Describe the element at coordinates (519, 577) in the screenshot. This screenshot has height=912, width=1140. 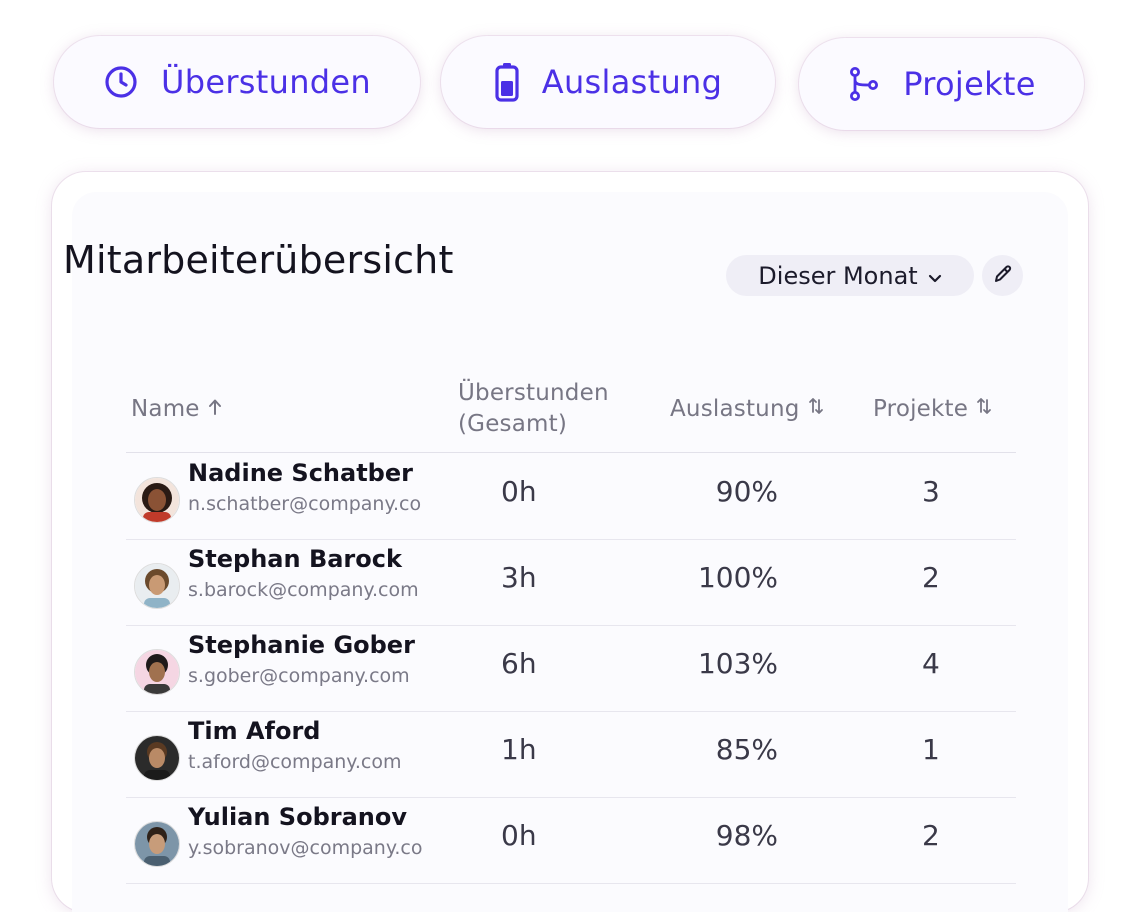
I see `overtime-value: 3h` at that location.